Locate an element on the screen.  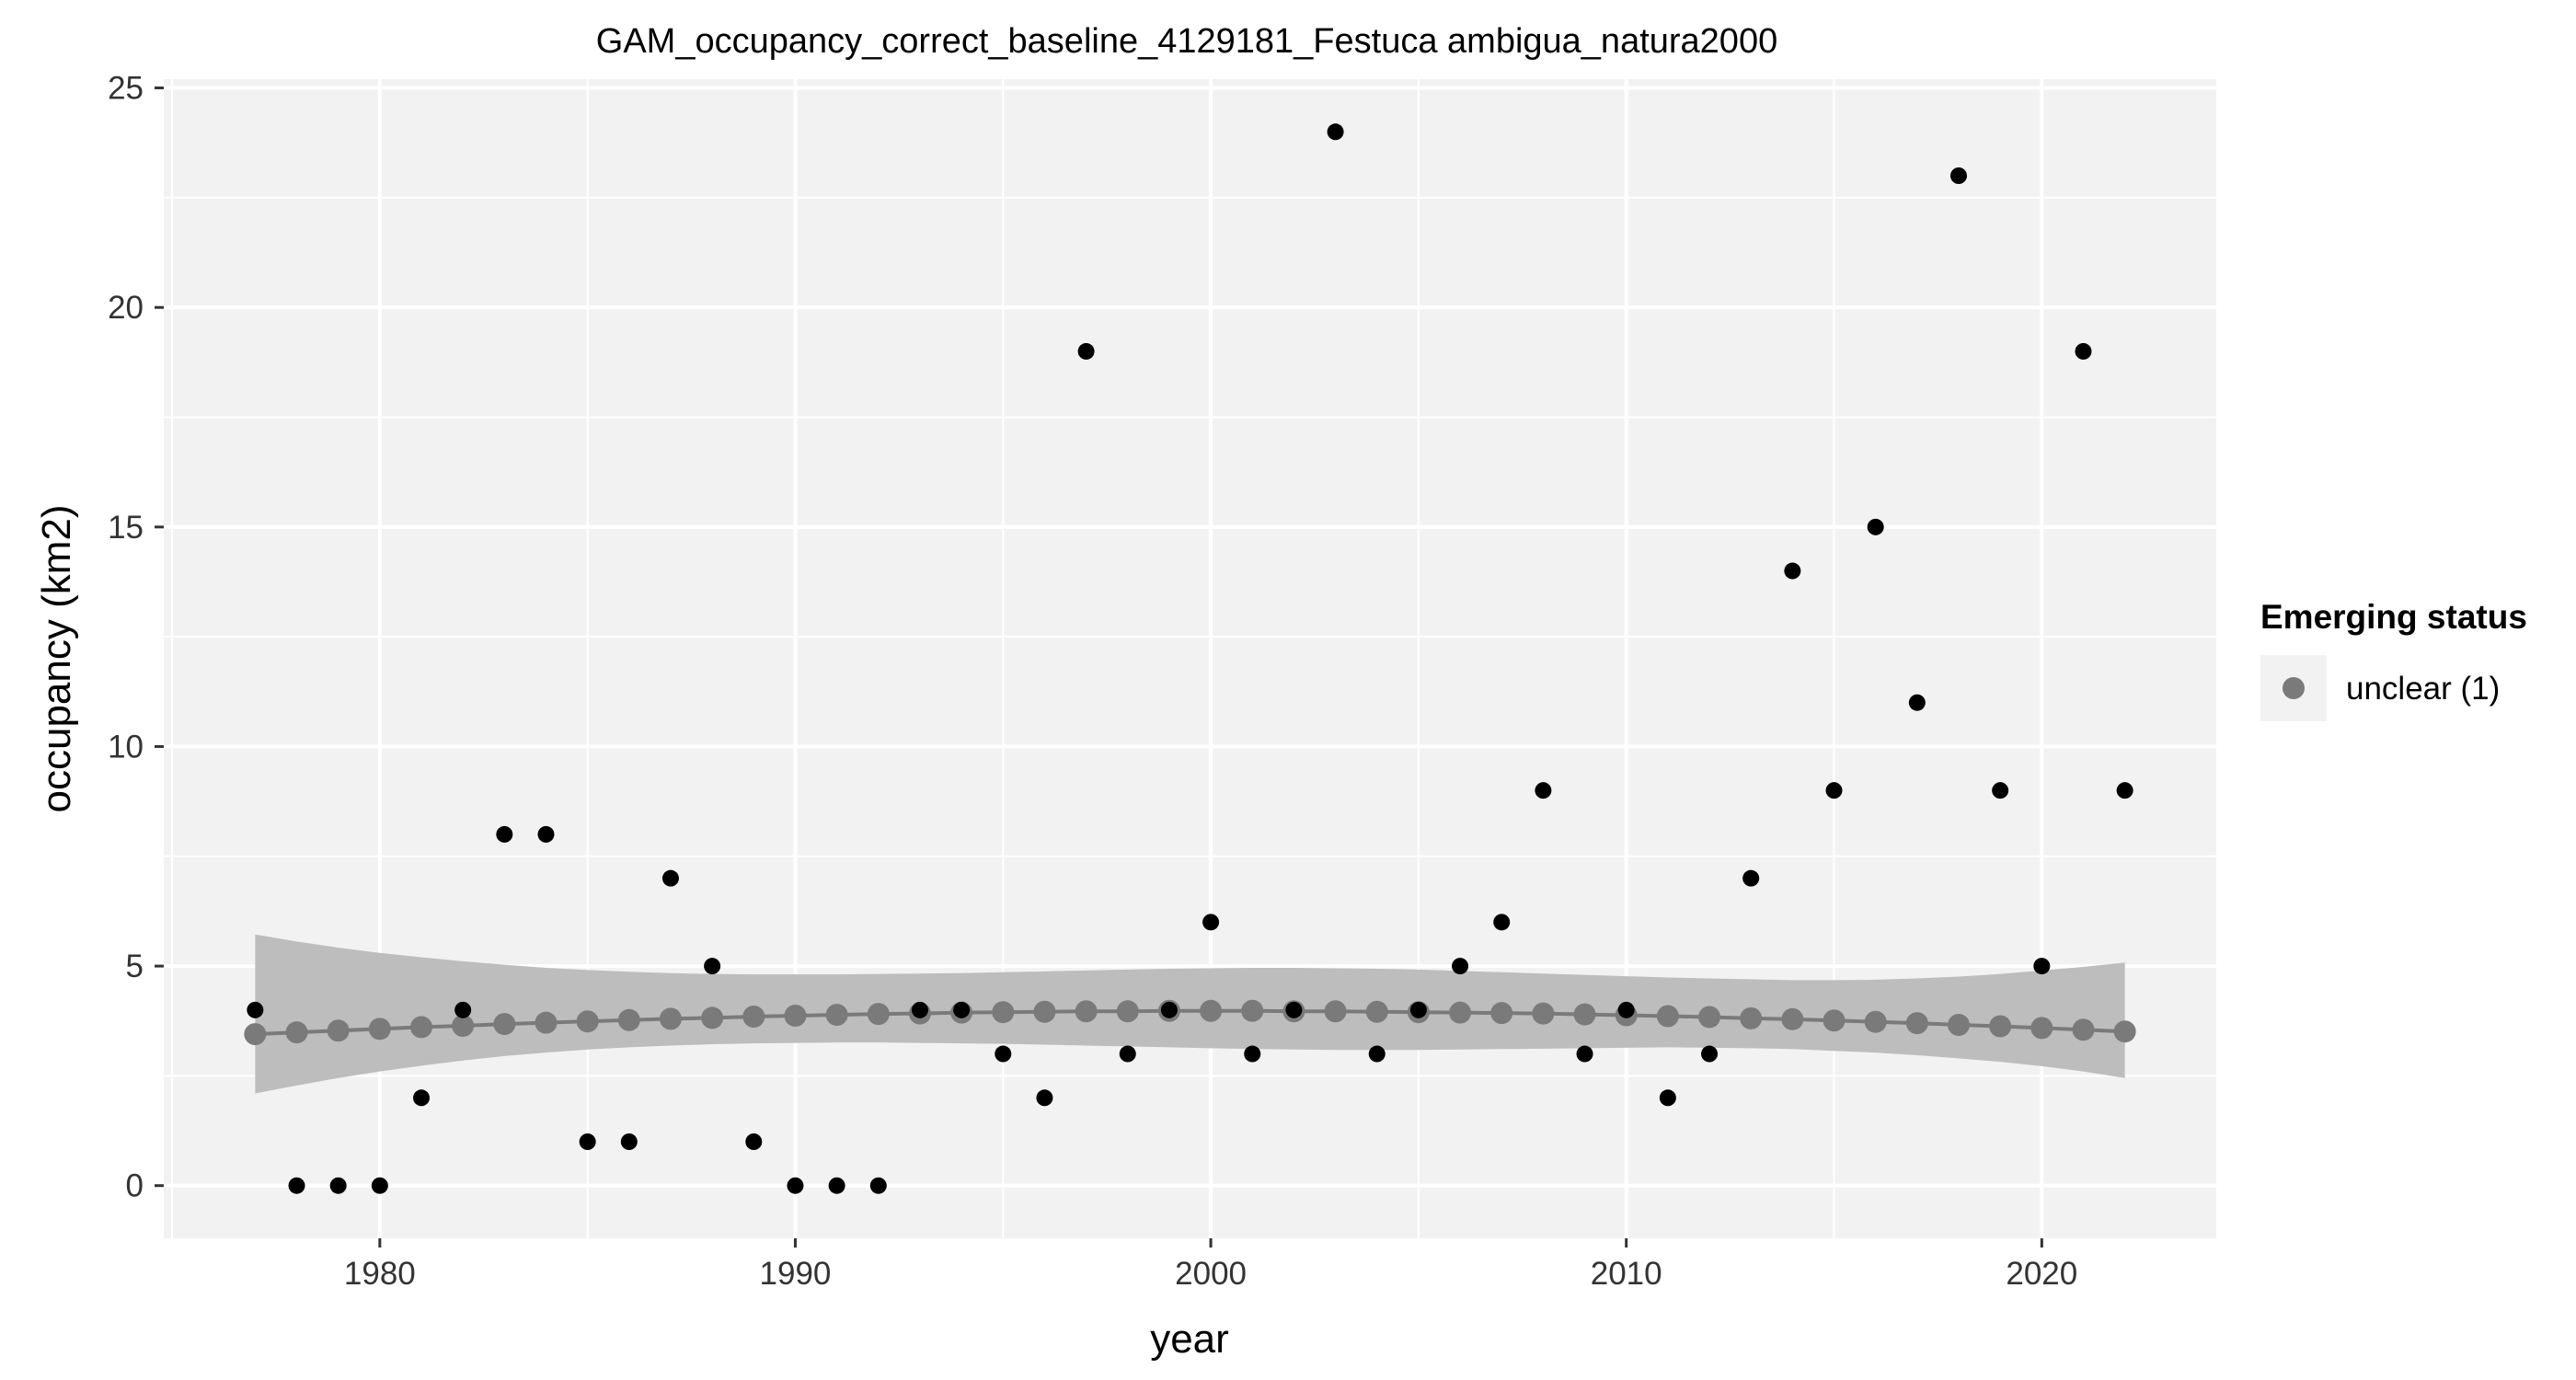
legend: Emerging status unclear (1) is located at coordinates (2393, 659).